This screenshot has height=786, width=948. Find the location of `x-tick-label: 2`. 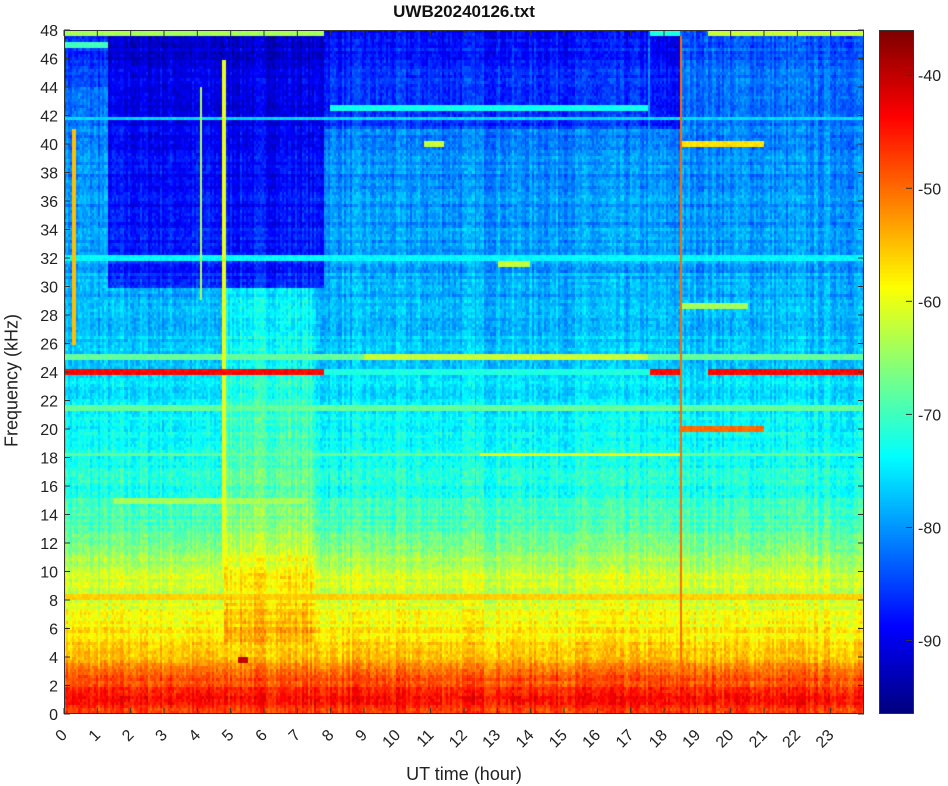

x-tick-label: 2 is located at coordinates (128, 736).